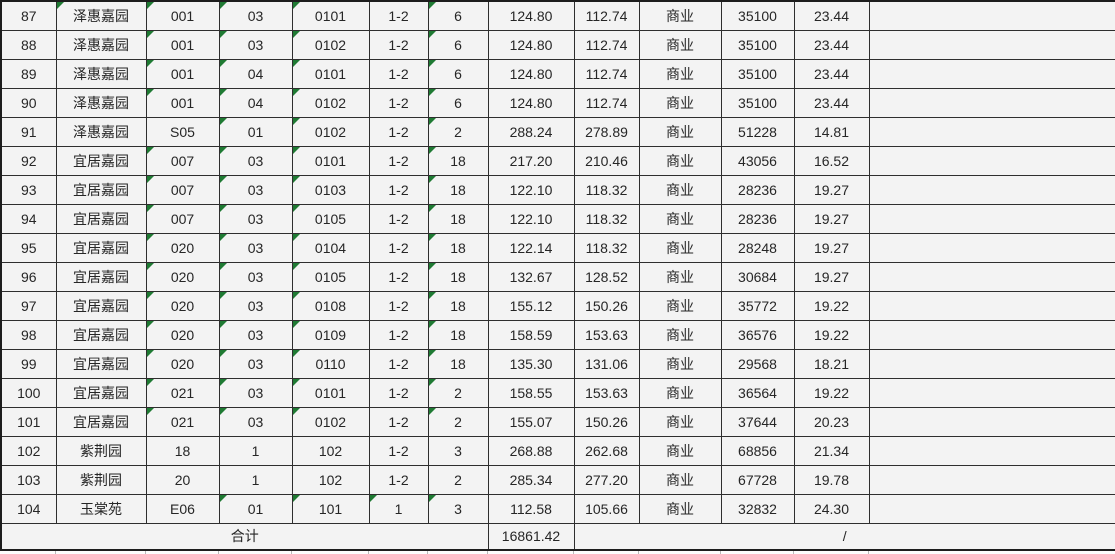 This screenshot has height=554, width=1115. What do you see at coordinates (531, 392) in the screenshot?
I see `cell-area-a: 158.55` at bounding box center [531, 392].